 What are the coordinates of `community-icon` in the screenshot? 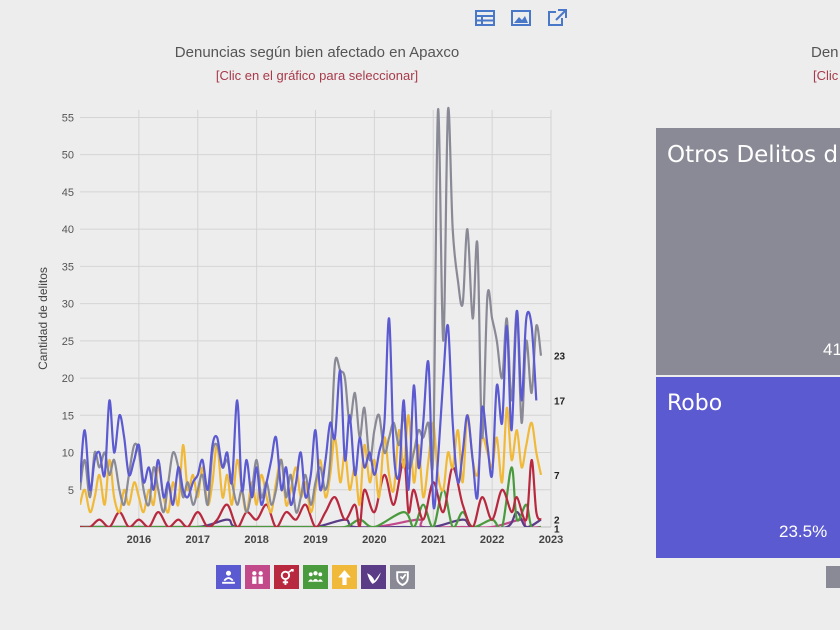 It's located at (315, 577).